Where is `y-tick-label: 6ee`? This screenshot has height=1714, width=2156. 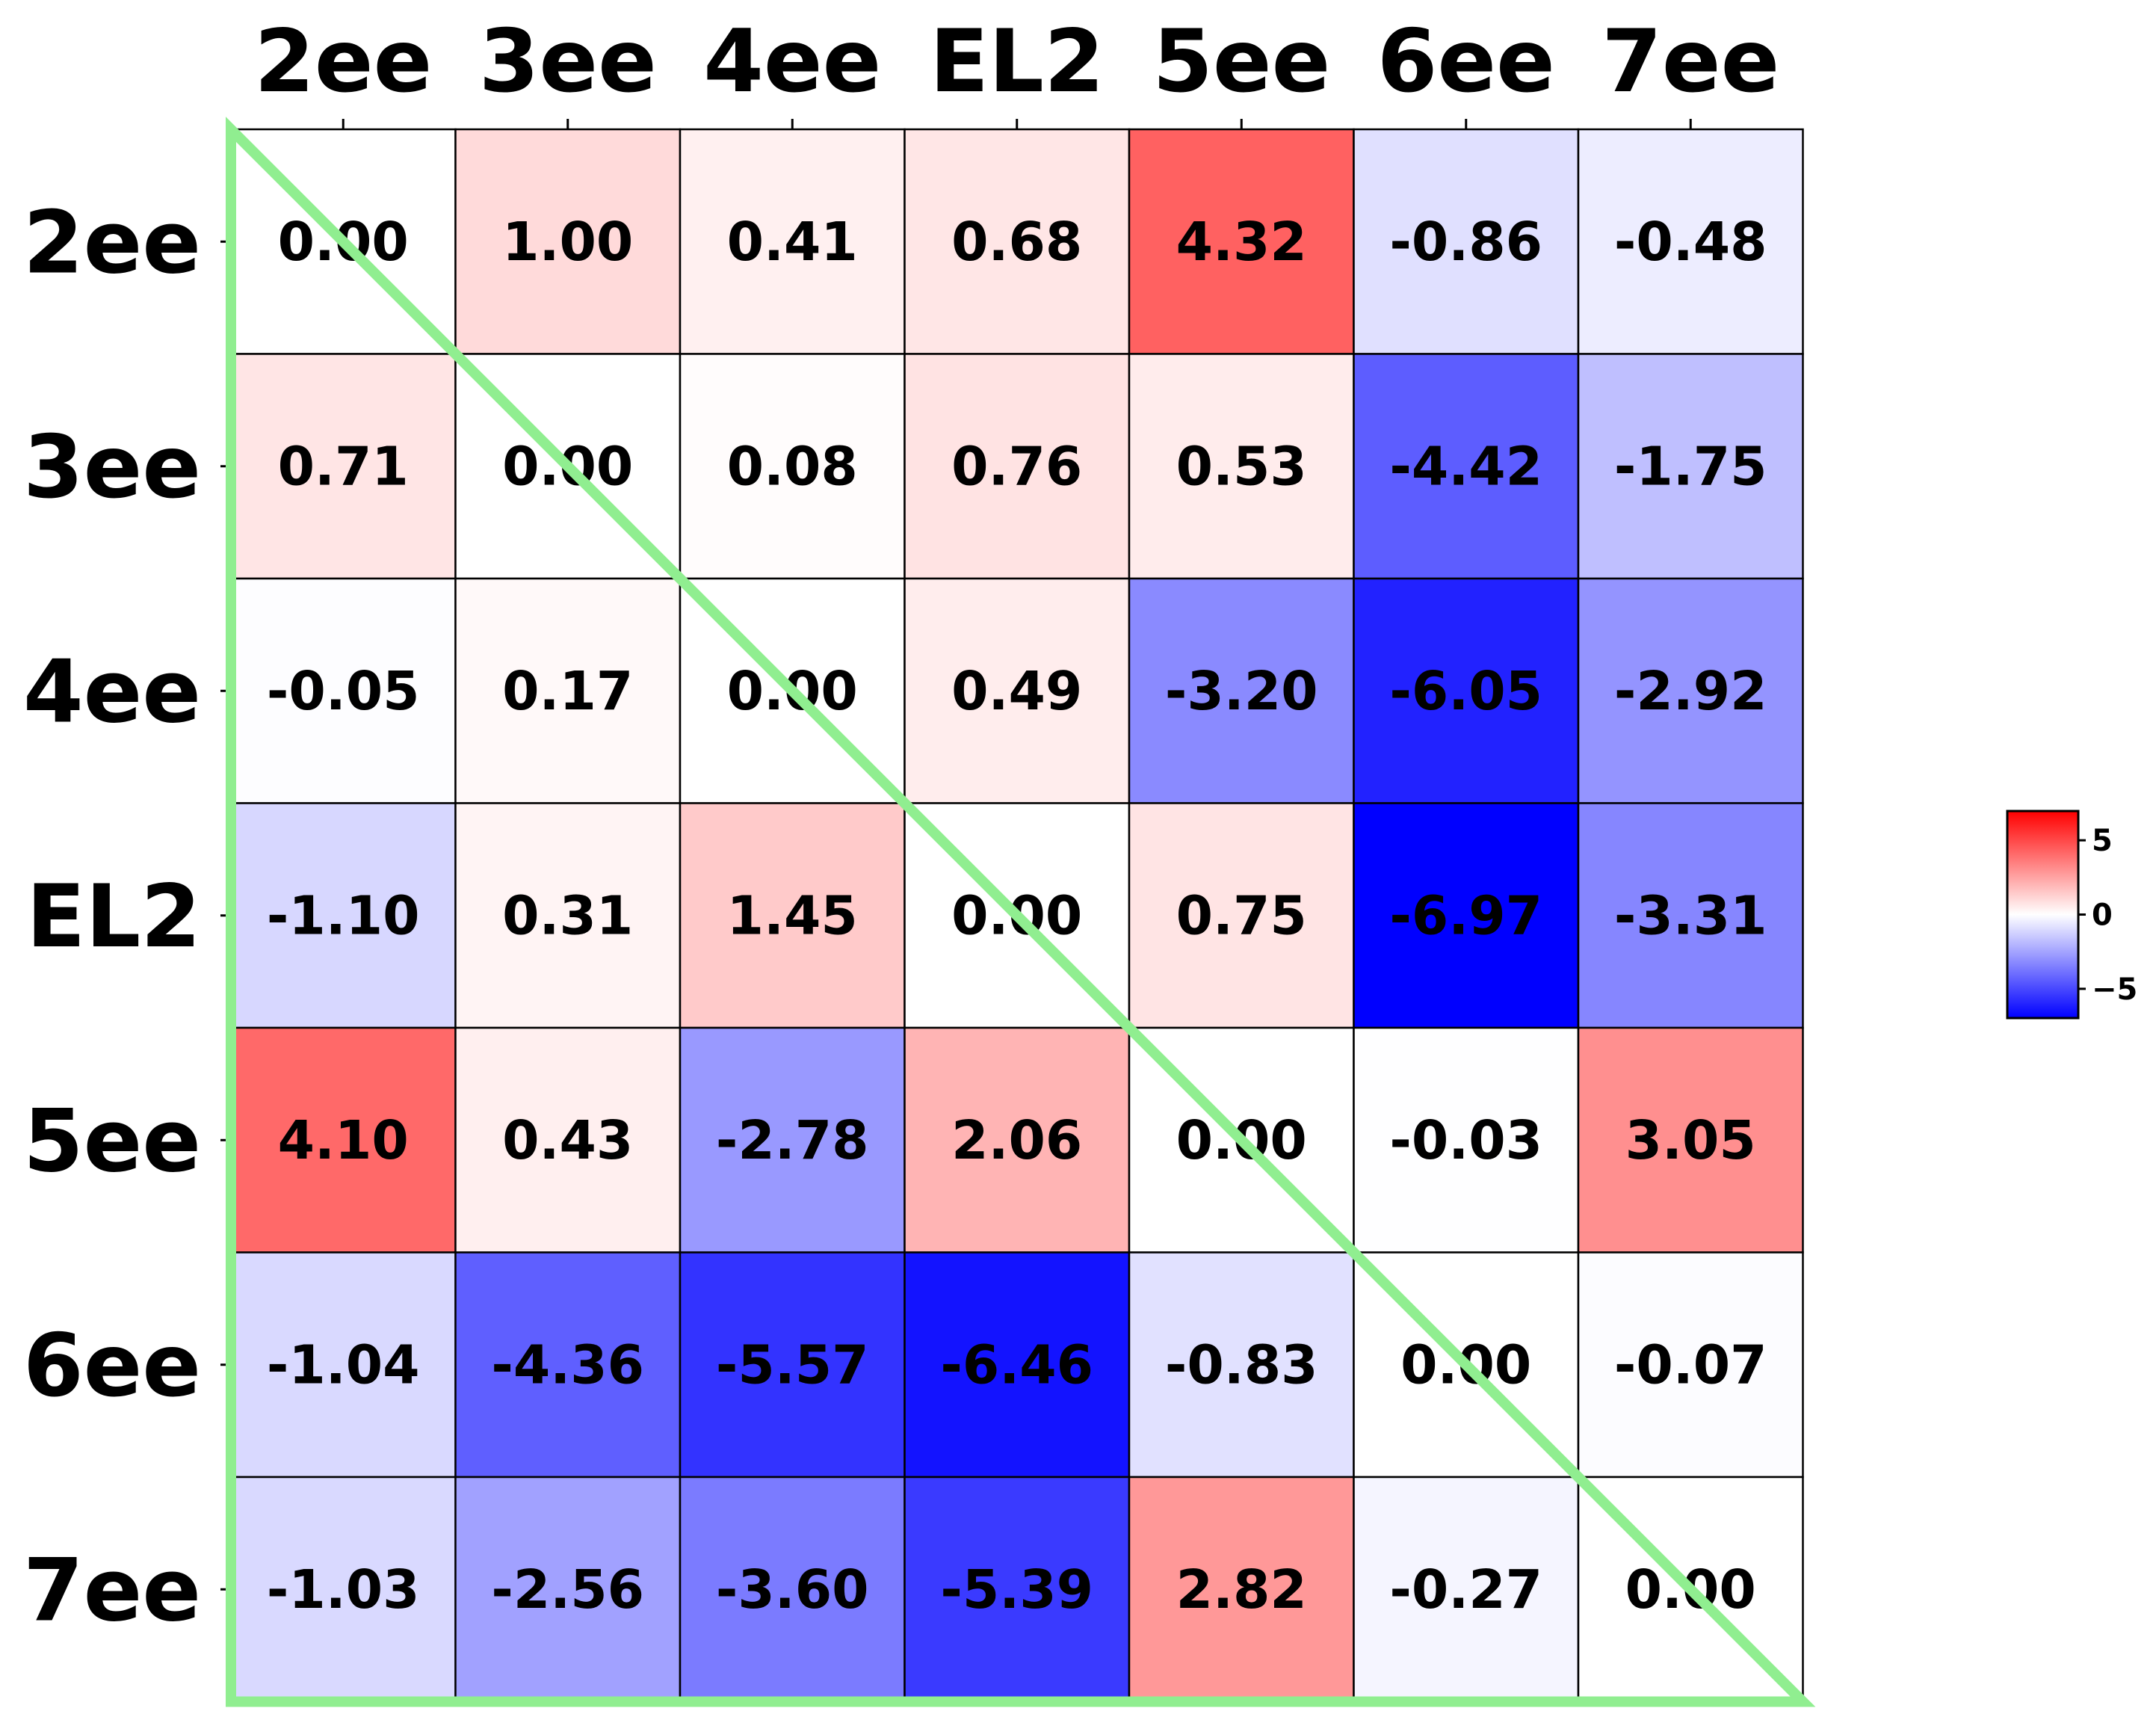
y-tick-label: 6ee is located at coordinates (112, 1366).